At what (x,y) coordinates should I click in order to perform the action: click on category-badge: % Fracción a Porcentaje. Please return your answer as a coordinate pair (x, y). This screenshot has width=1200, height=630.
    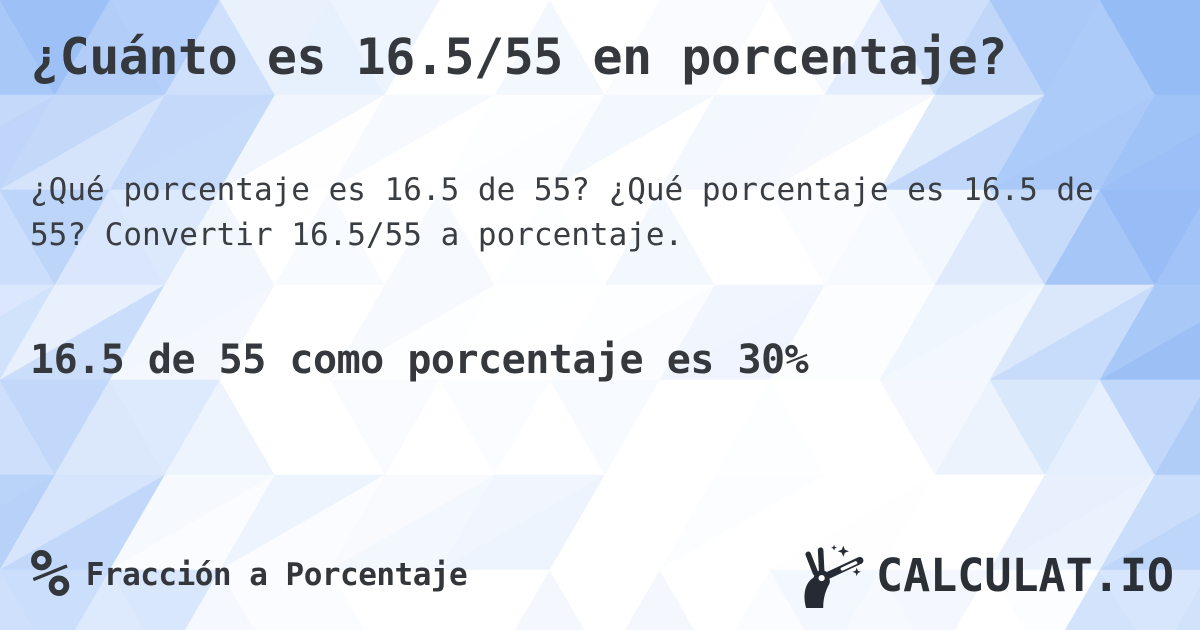
    Looking at the image, I should click on (249, 573).